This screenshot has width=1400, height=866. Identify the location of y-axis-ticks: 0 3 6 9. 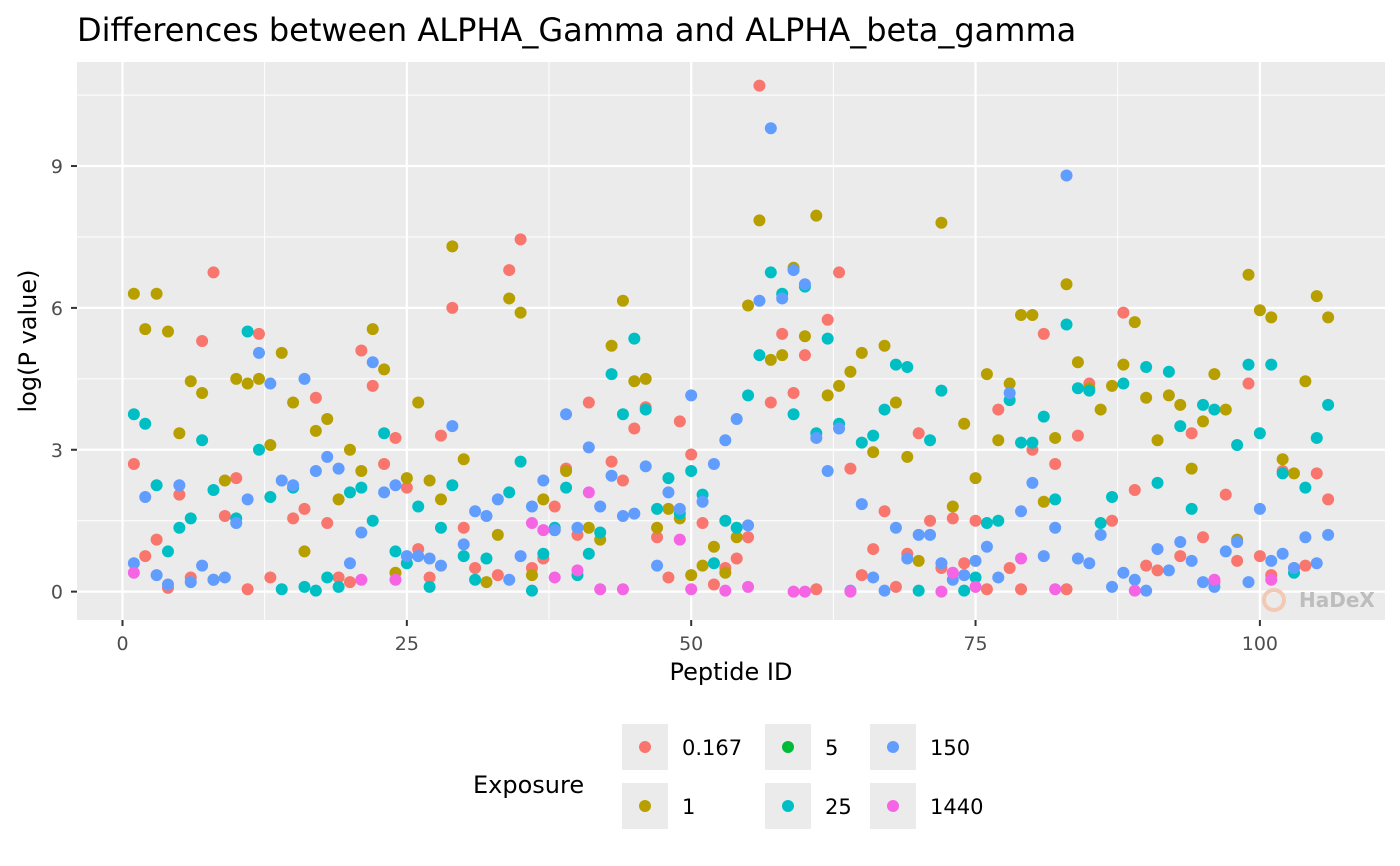
(64, 380).